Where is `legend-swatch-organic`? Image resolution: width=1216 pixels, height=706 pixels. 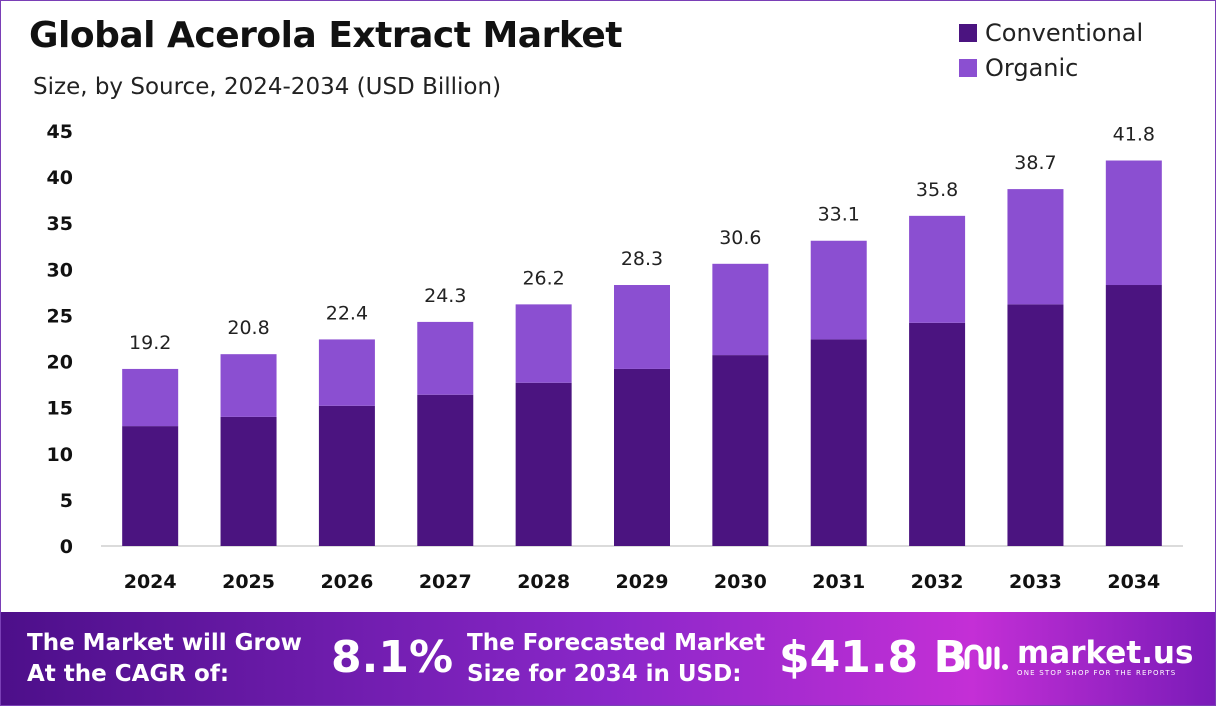 legend-swatch-organic is located at coordinates (968, 67).